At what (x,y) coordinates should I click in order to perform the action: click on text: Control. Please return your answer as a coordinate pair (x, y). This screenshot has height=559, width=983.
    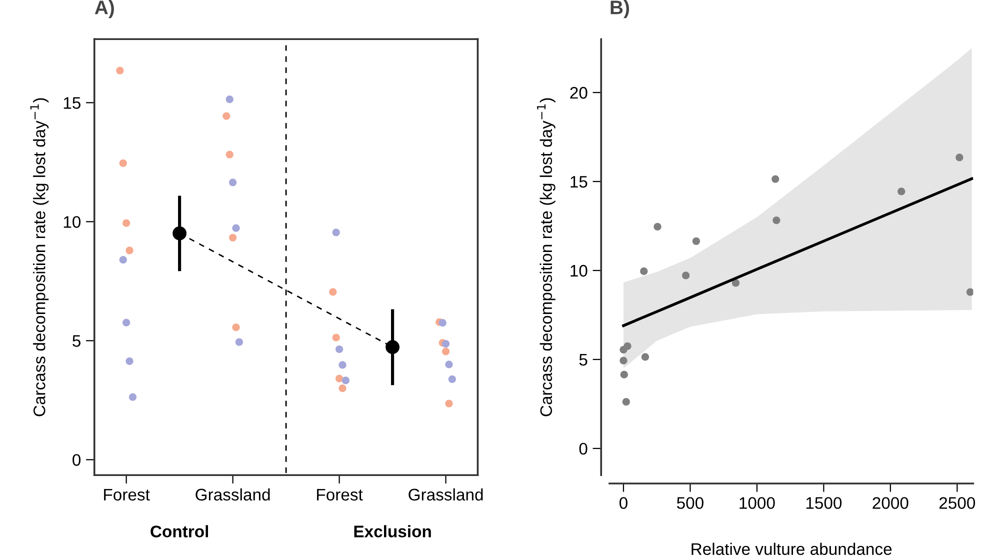
    Looking at the image, I should click on (179, 531).